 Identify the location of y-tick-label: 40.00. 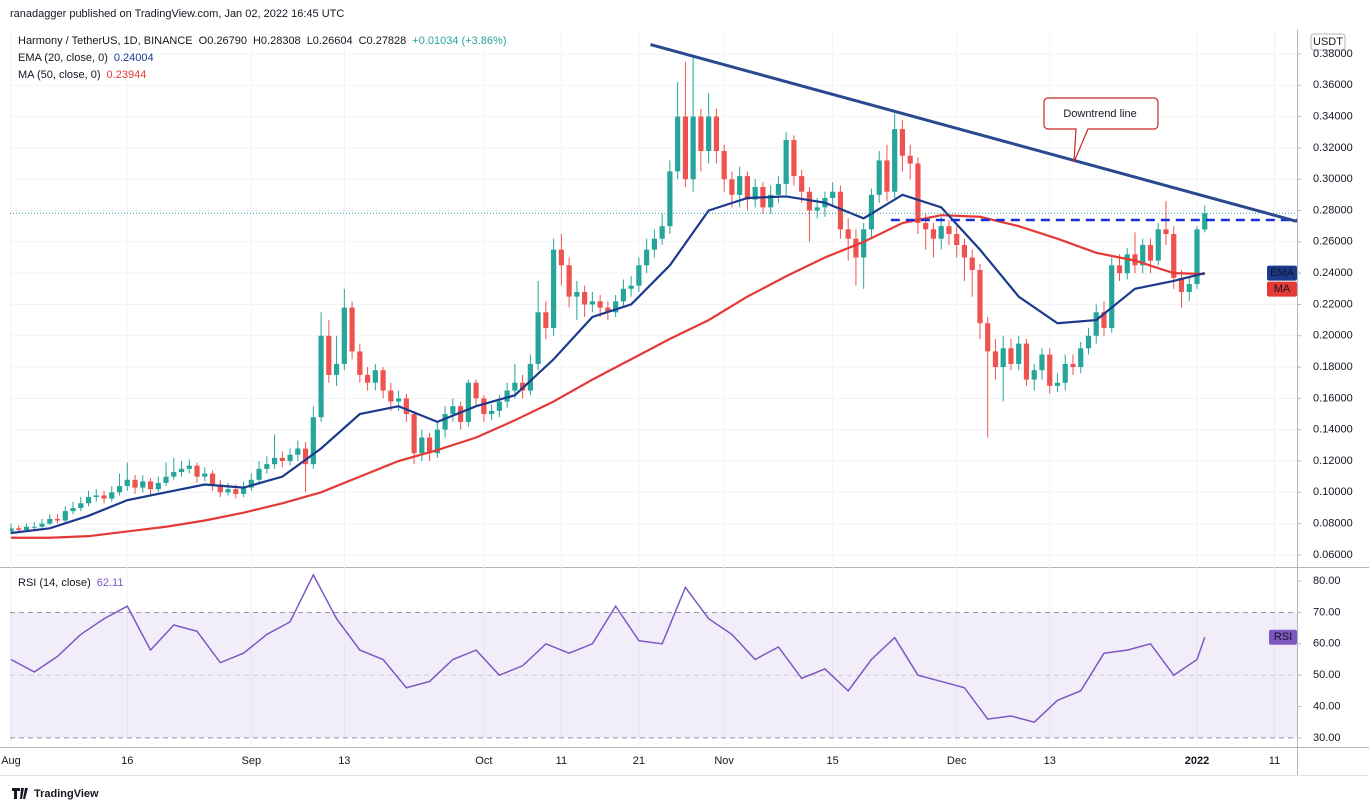
(1327, 706).